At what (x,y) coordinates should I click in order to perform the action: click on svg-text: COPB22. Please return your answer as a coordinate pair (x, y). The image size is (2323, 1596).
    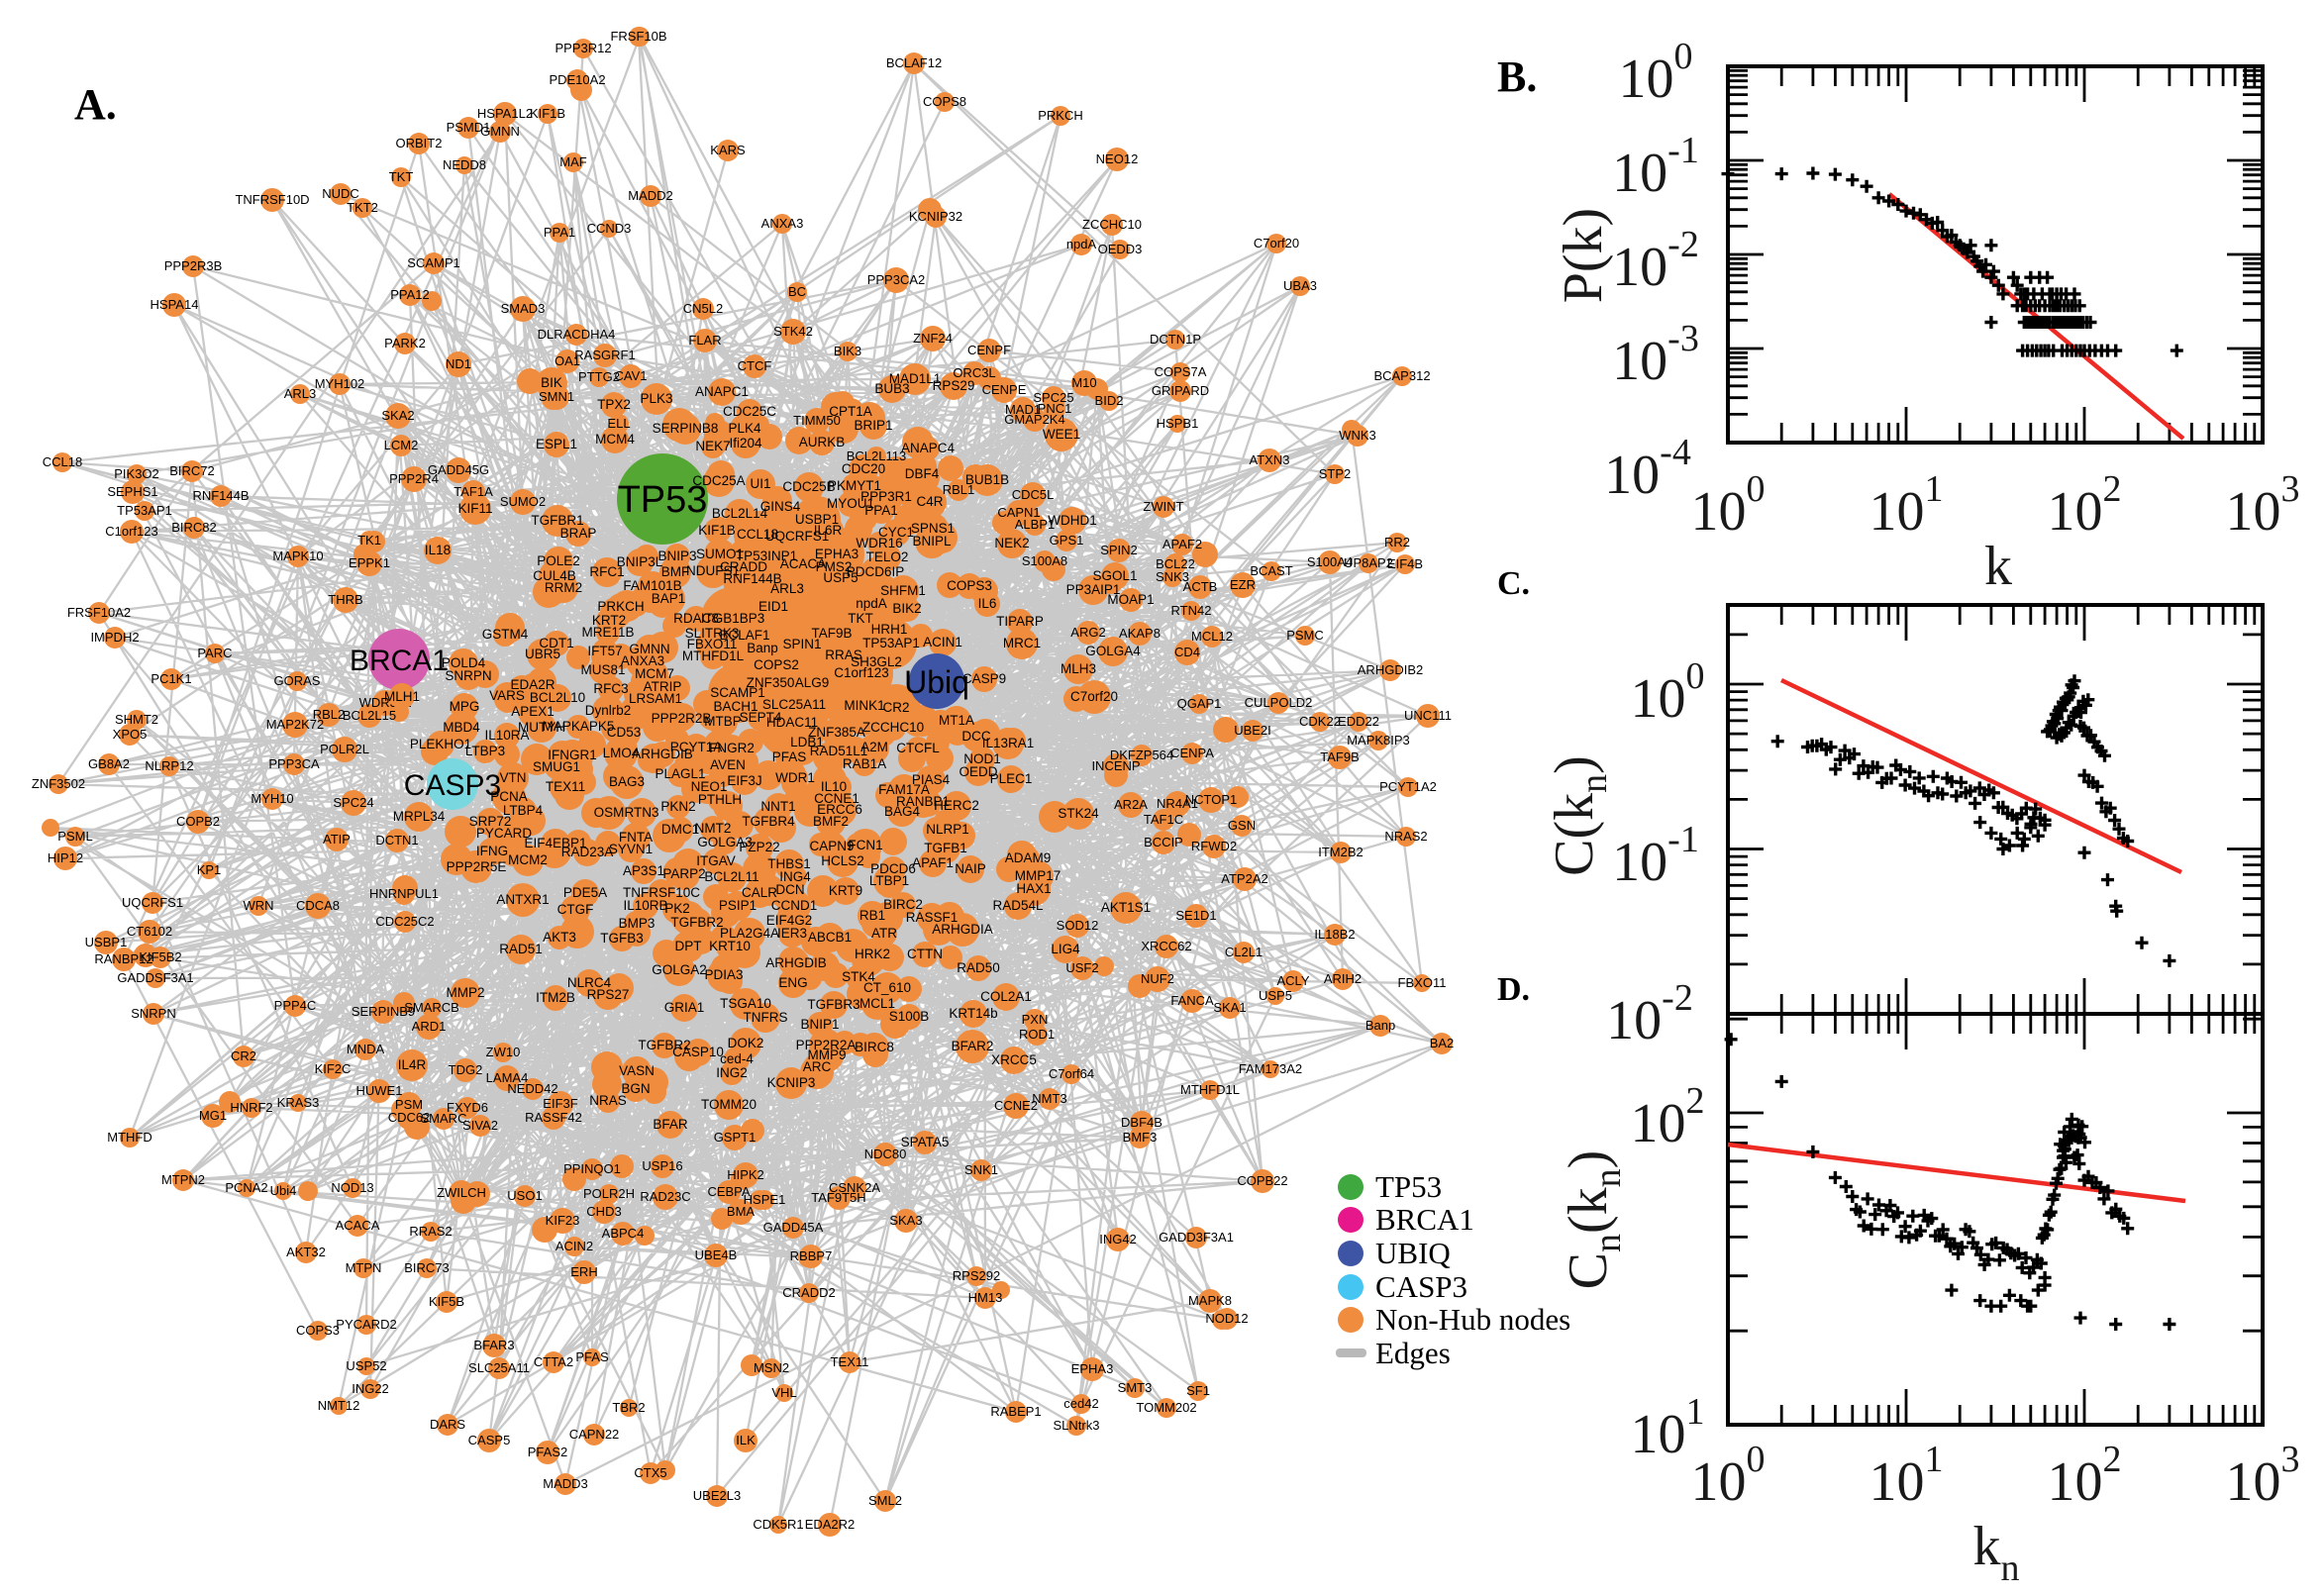
    Looking at the image, I should click on (1262, 1180).